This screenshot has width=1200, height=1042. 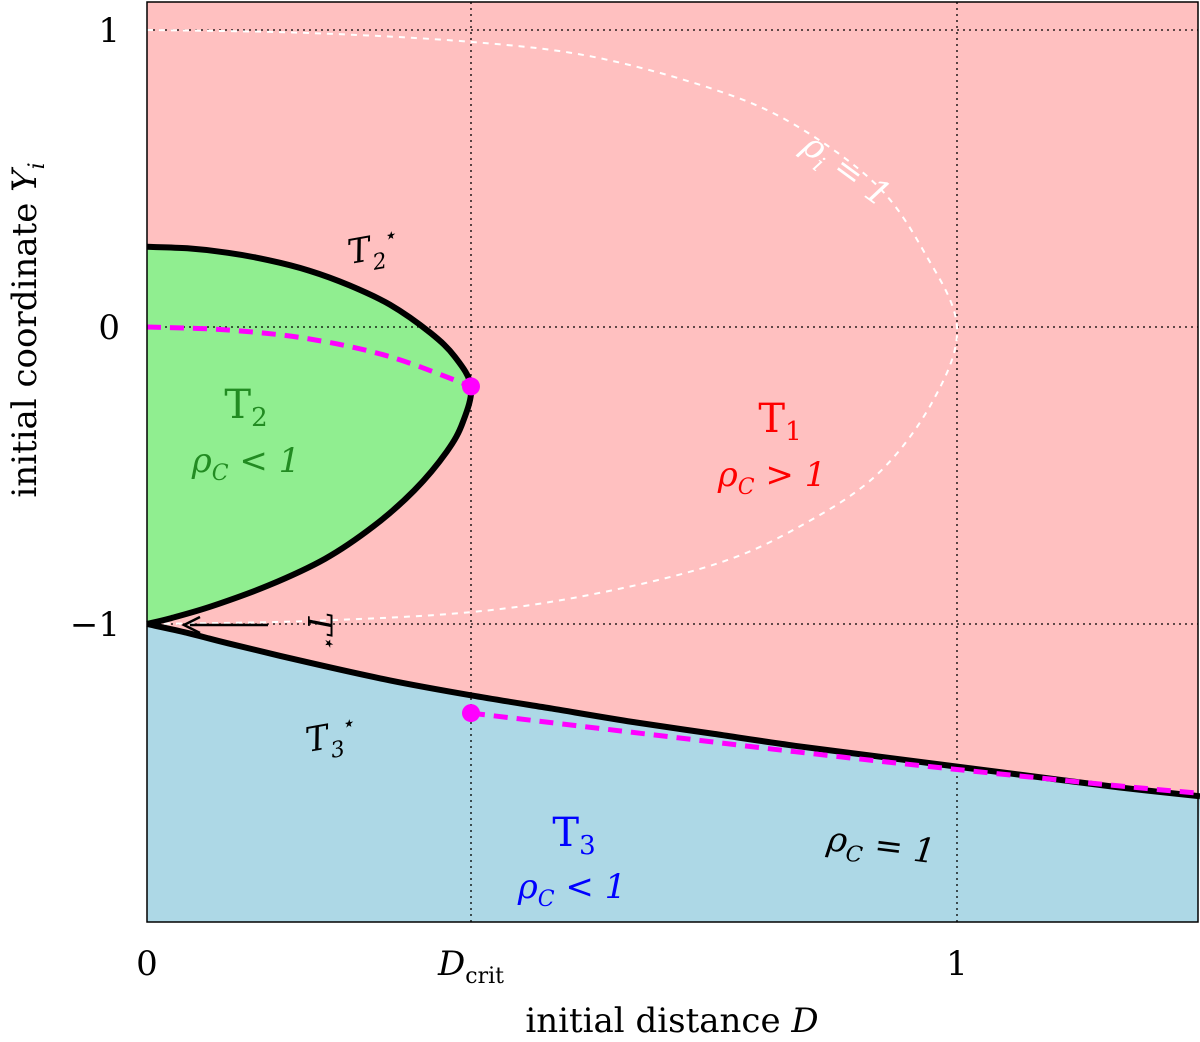 What do you see at coordinates (470, 966) in the screenshot?
I see `x-tick-label: Dcrit` at bounding box center [470, 966].